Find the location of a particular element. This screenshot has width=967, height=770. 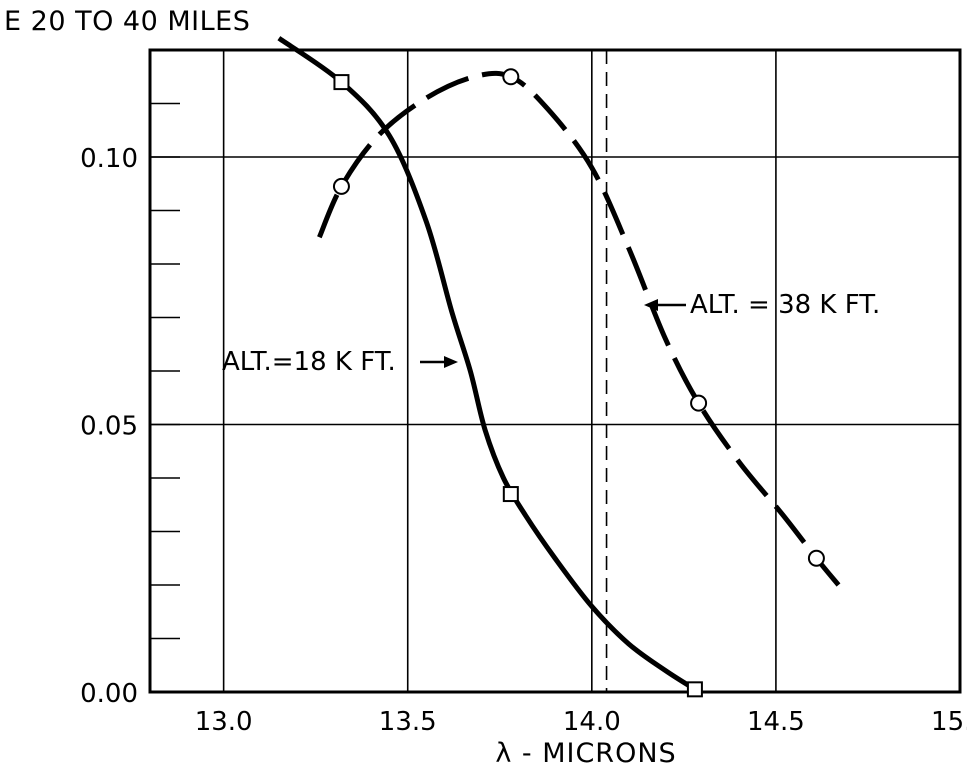

minor-ticks is located at coordinates (165, 371).